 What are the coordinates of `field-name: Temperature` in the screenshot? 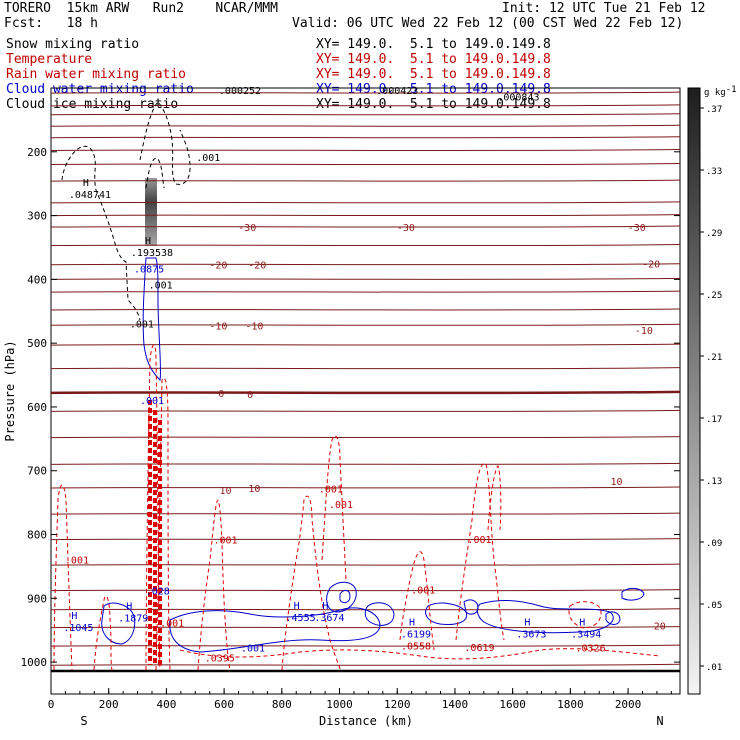 It's located at (49, 59).